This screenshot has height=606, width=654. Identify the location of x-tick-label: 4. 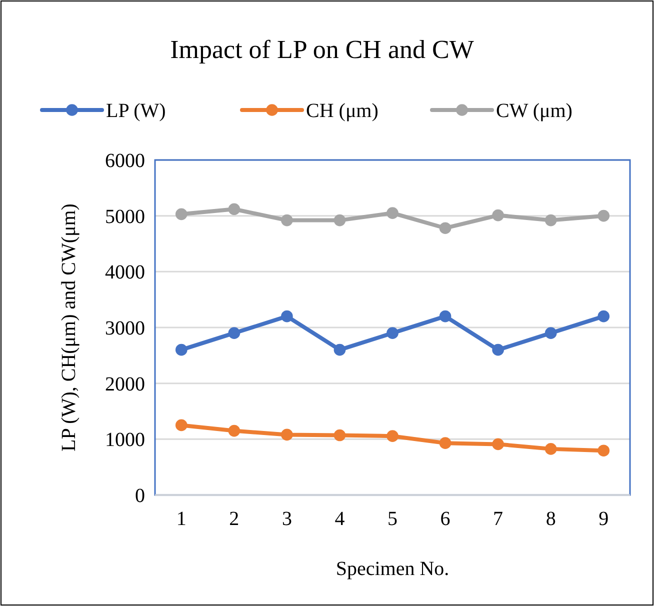
(339, 519).